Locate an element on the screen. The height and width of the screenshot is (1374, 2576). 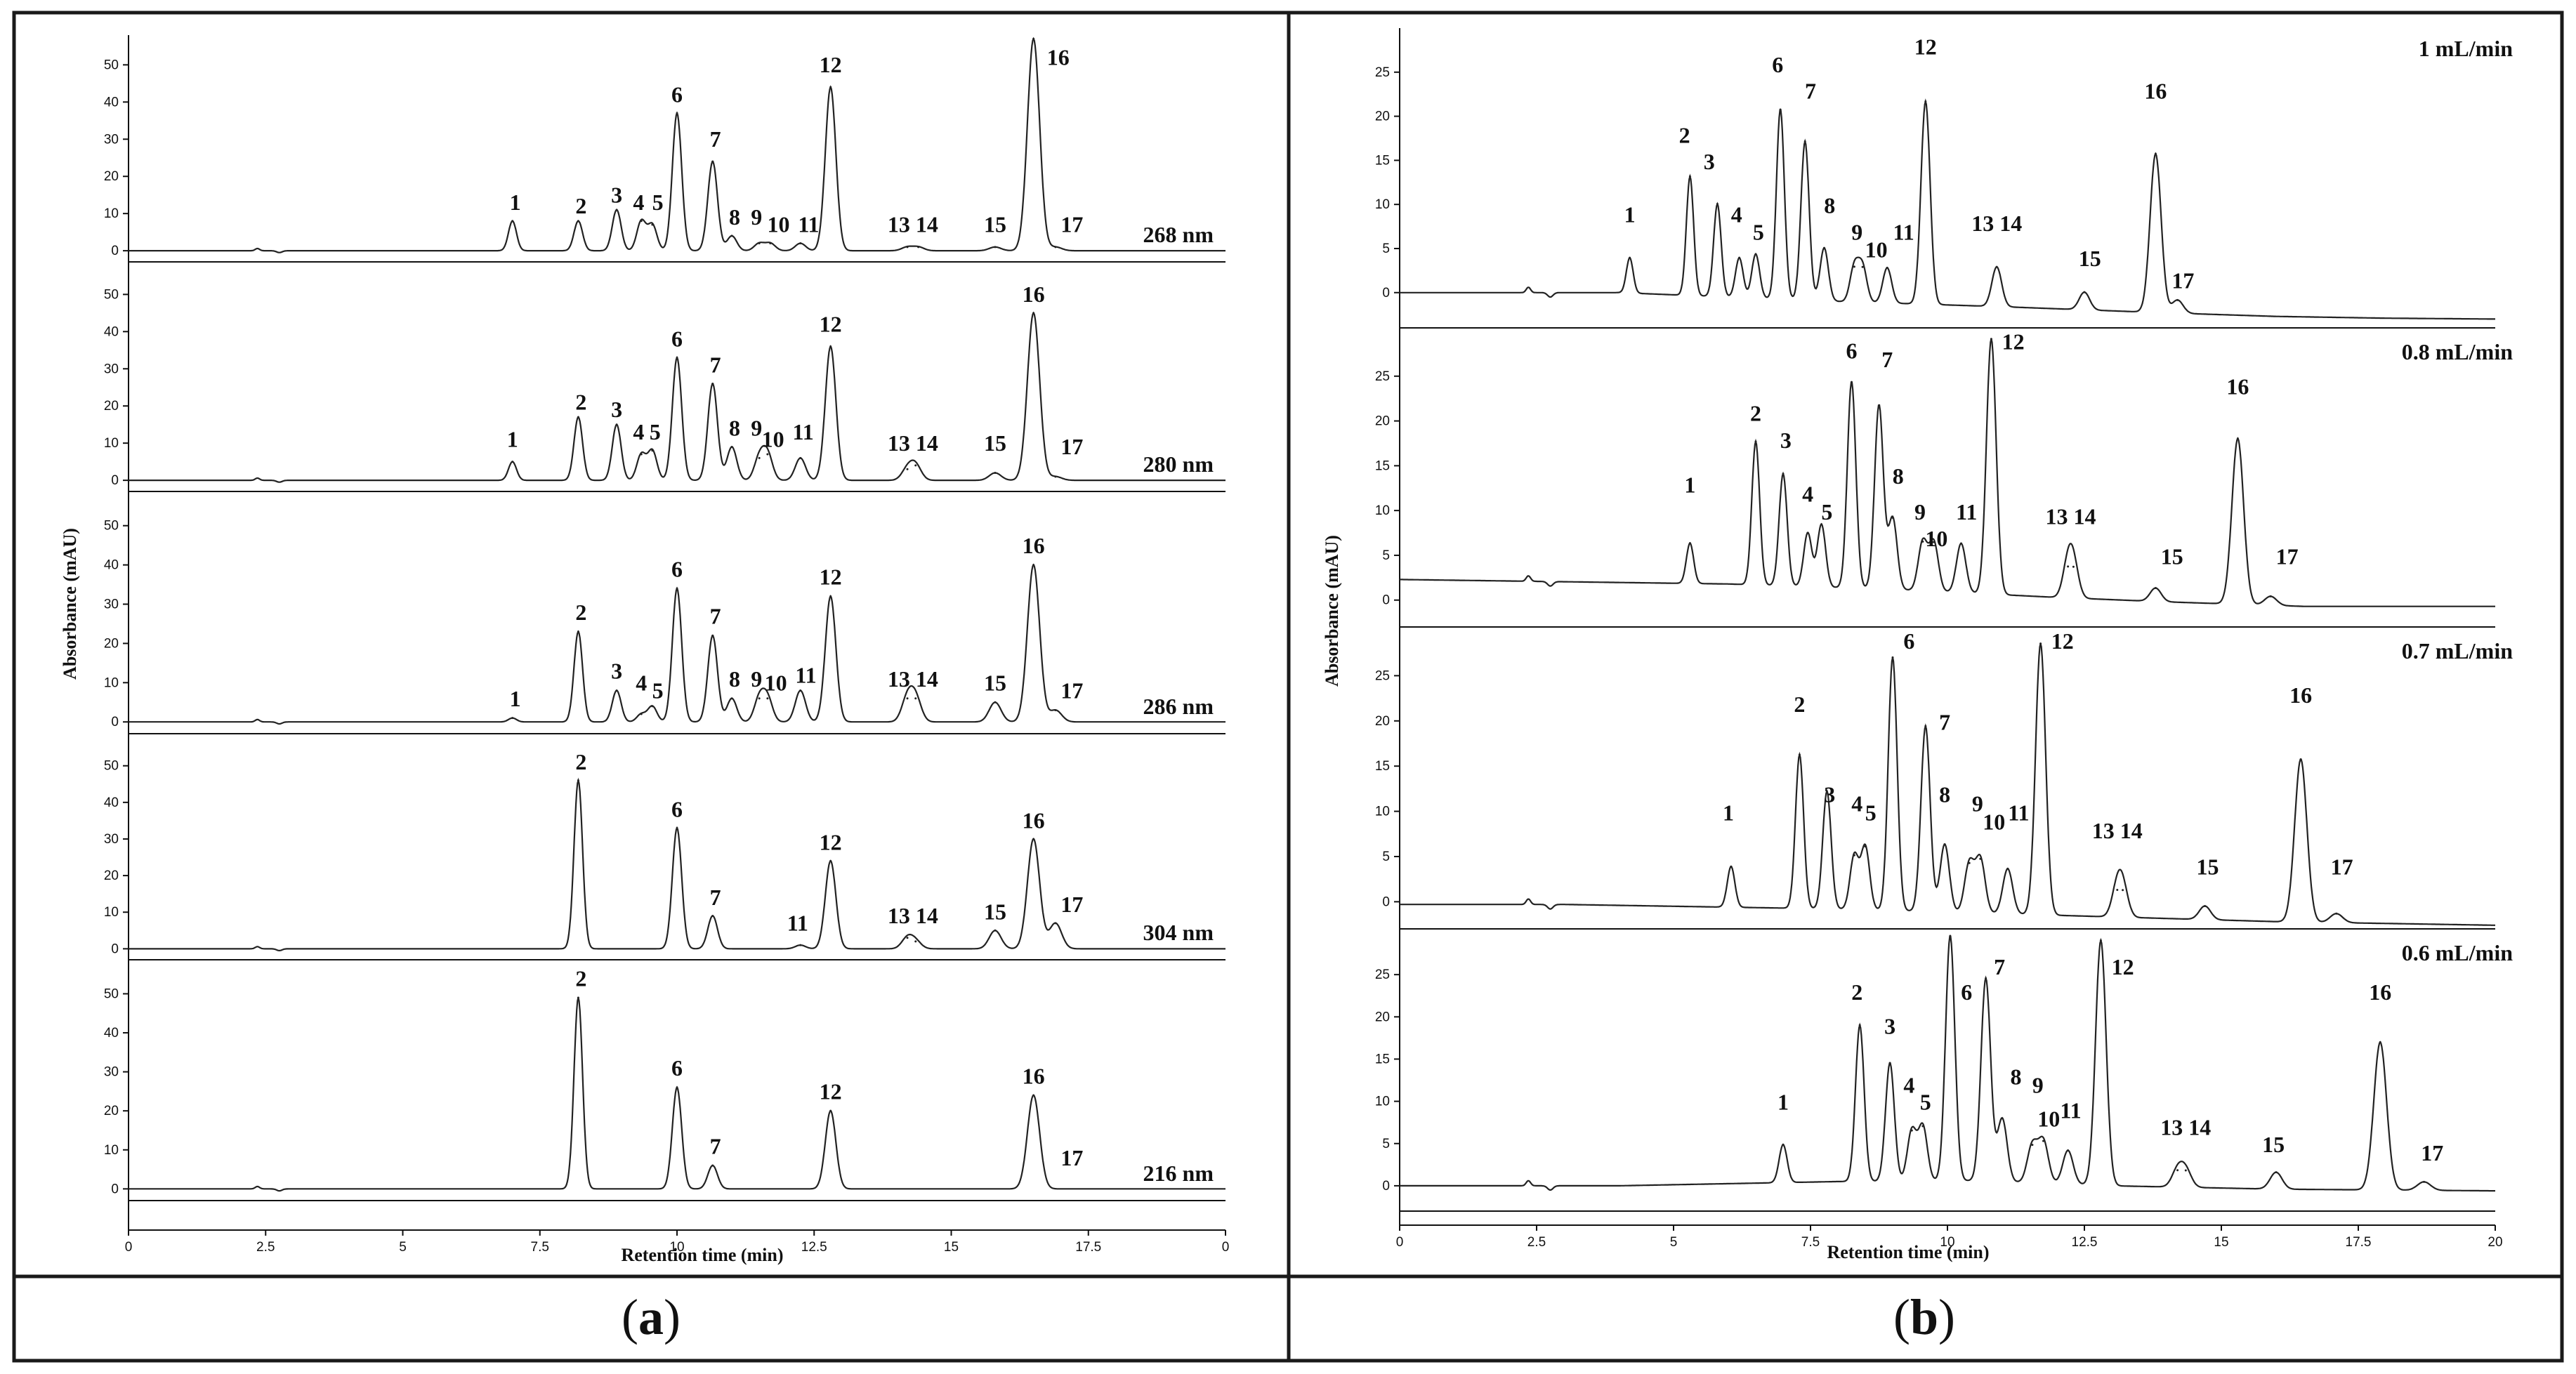
x-tick-label: 12.5 is located at coordinates (2085, 1242).